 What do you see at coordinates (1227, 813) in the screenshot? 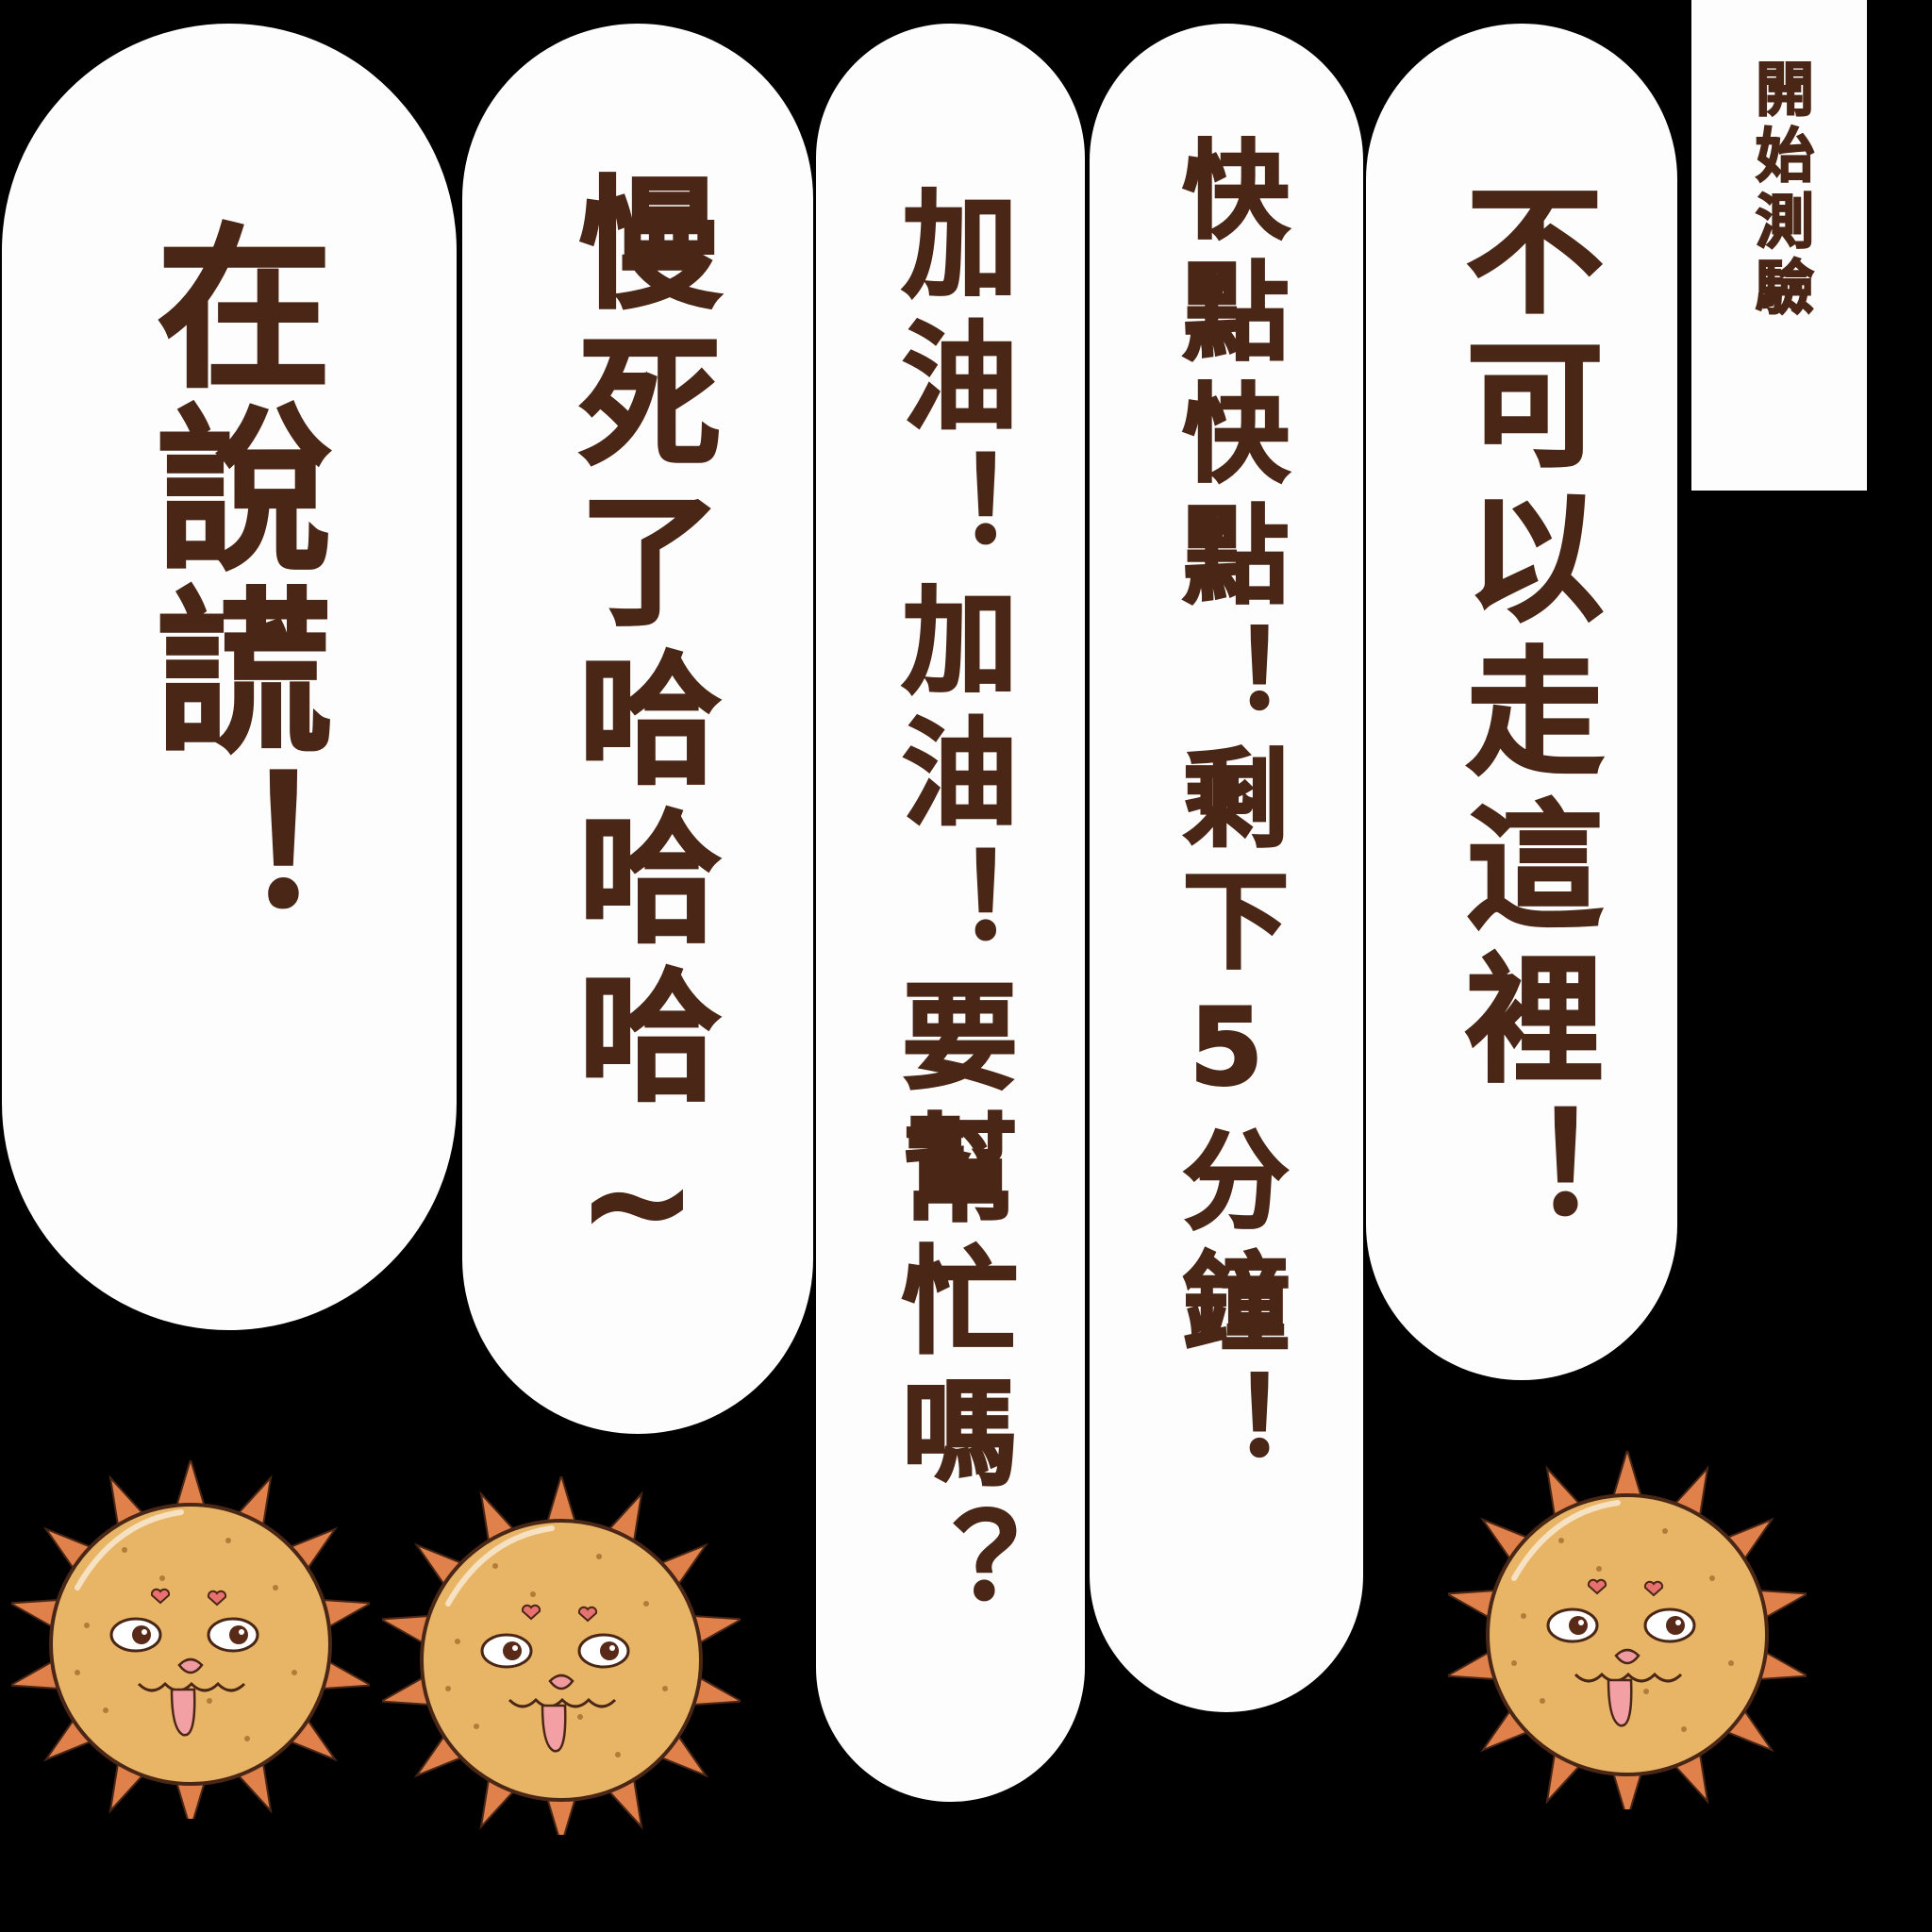
I see `speech-bubble-text: 快點快點！剩下5分鐘！` at bounding box center [1227, 813].